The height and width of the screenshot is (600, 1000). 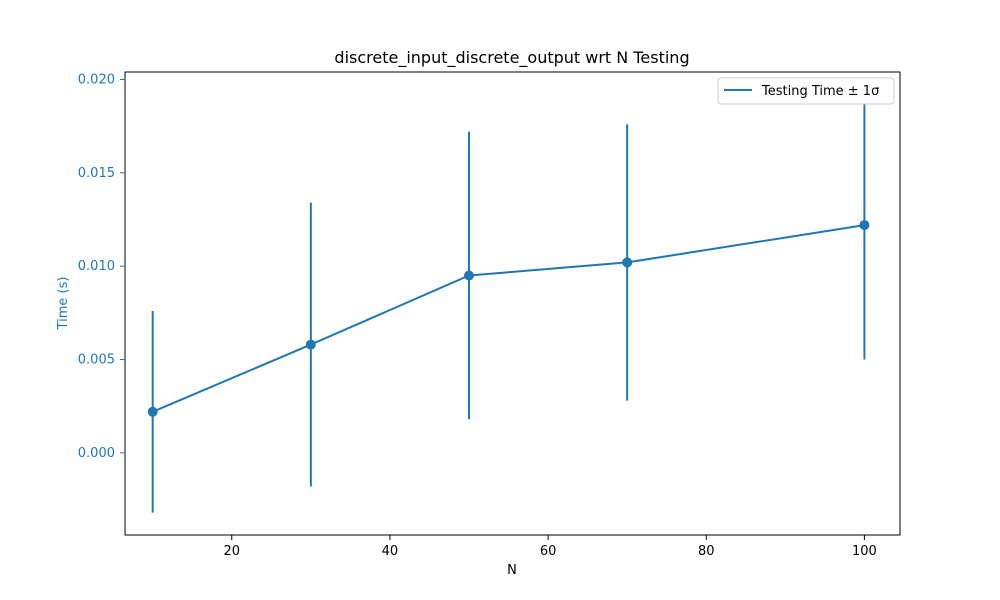 I want to click on x-tick-label: 60, so click(x=548, y=551).